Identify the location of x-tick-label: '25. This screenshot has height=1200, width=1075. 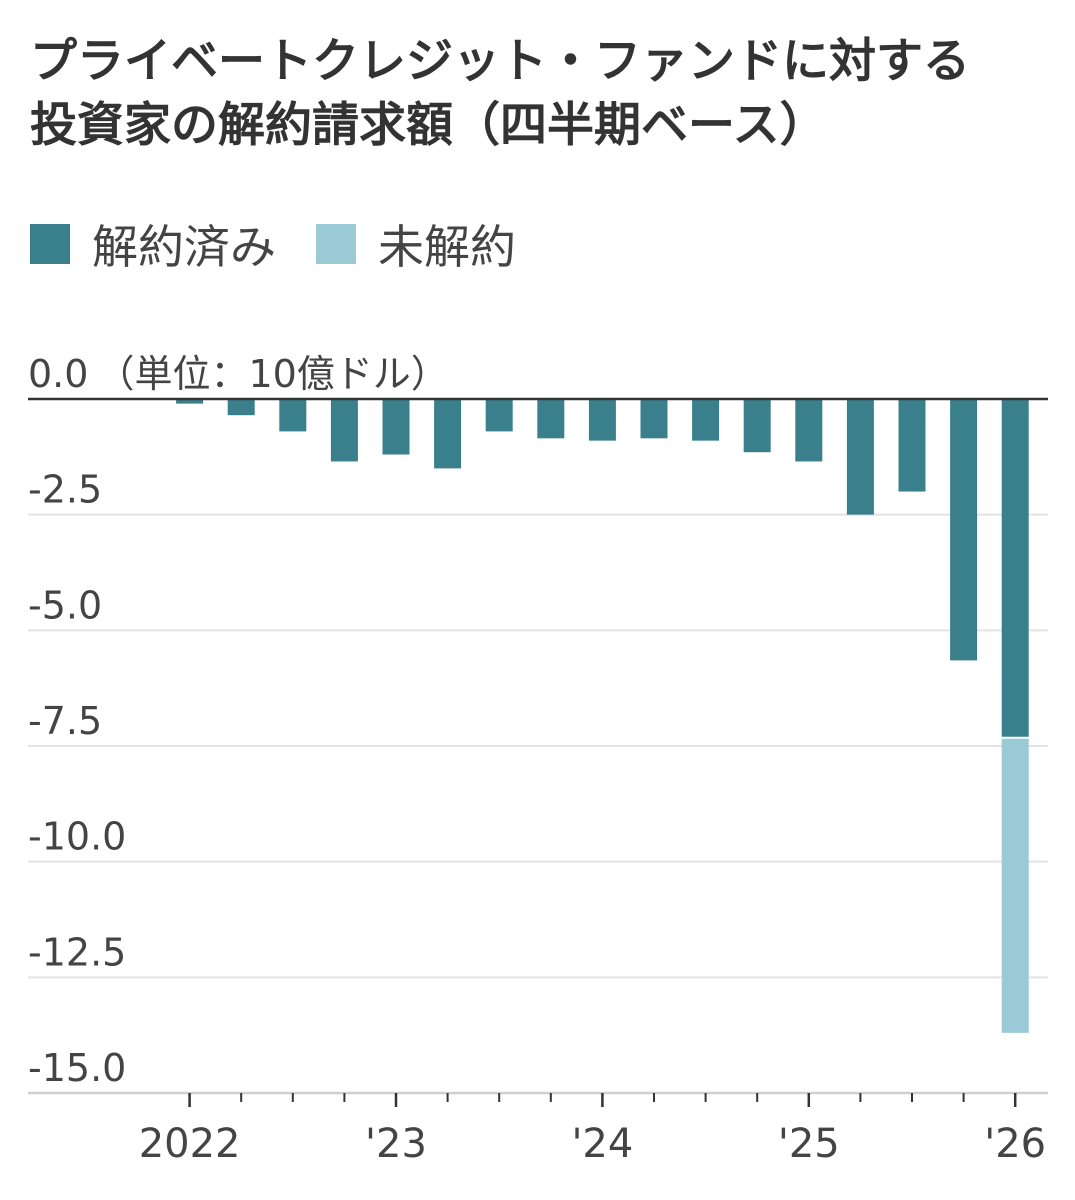
(809, 1144).